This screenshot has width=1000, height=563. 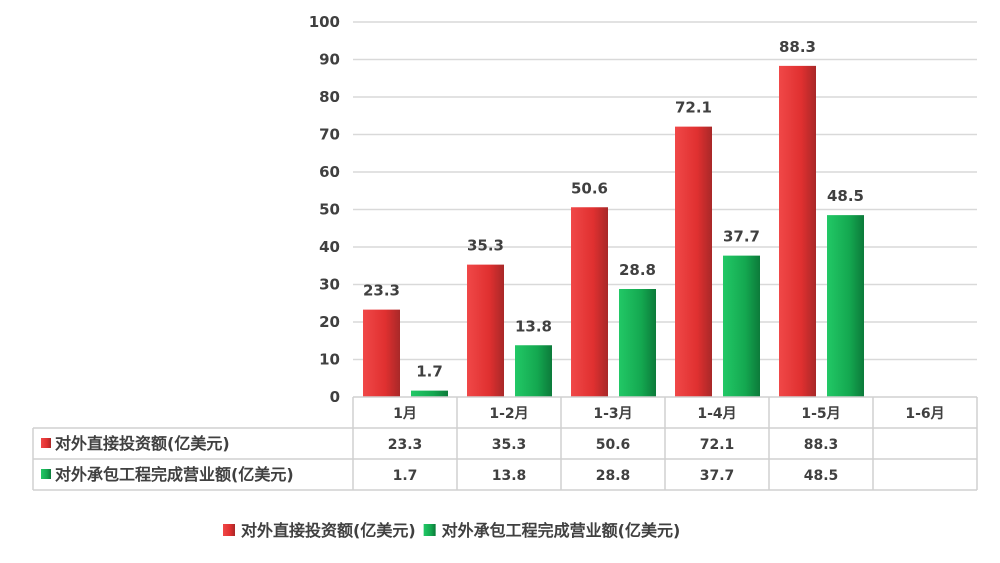 I want to click on legend-label: 对外直接投资额(亿美元), so click(x=328, y=530).